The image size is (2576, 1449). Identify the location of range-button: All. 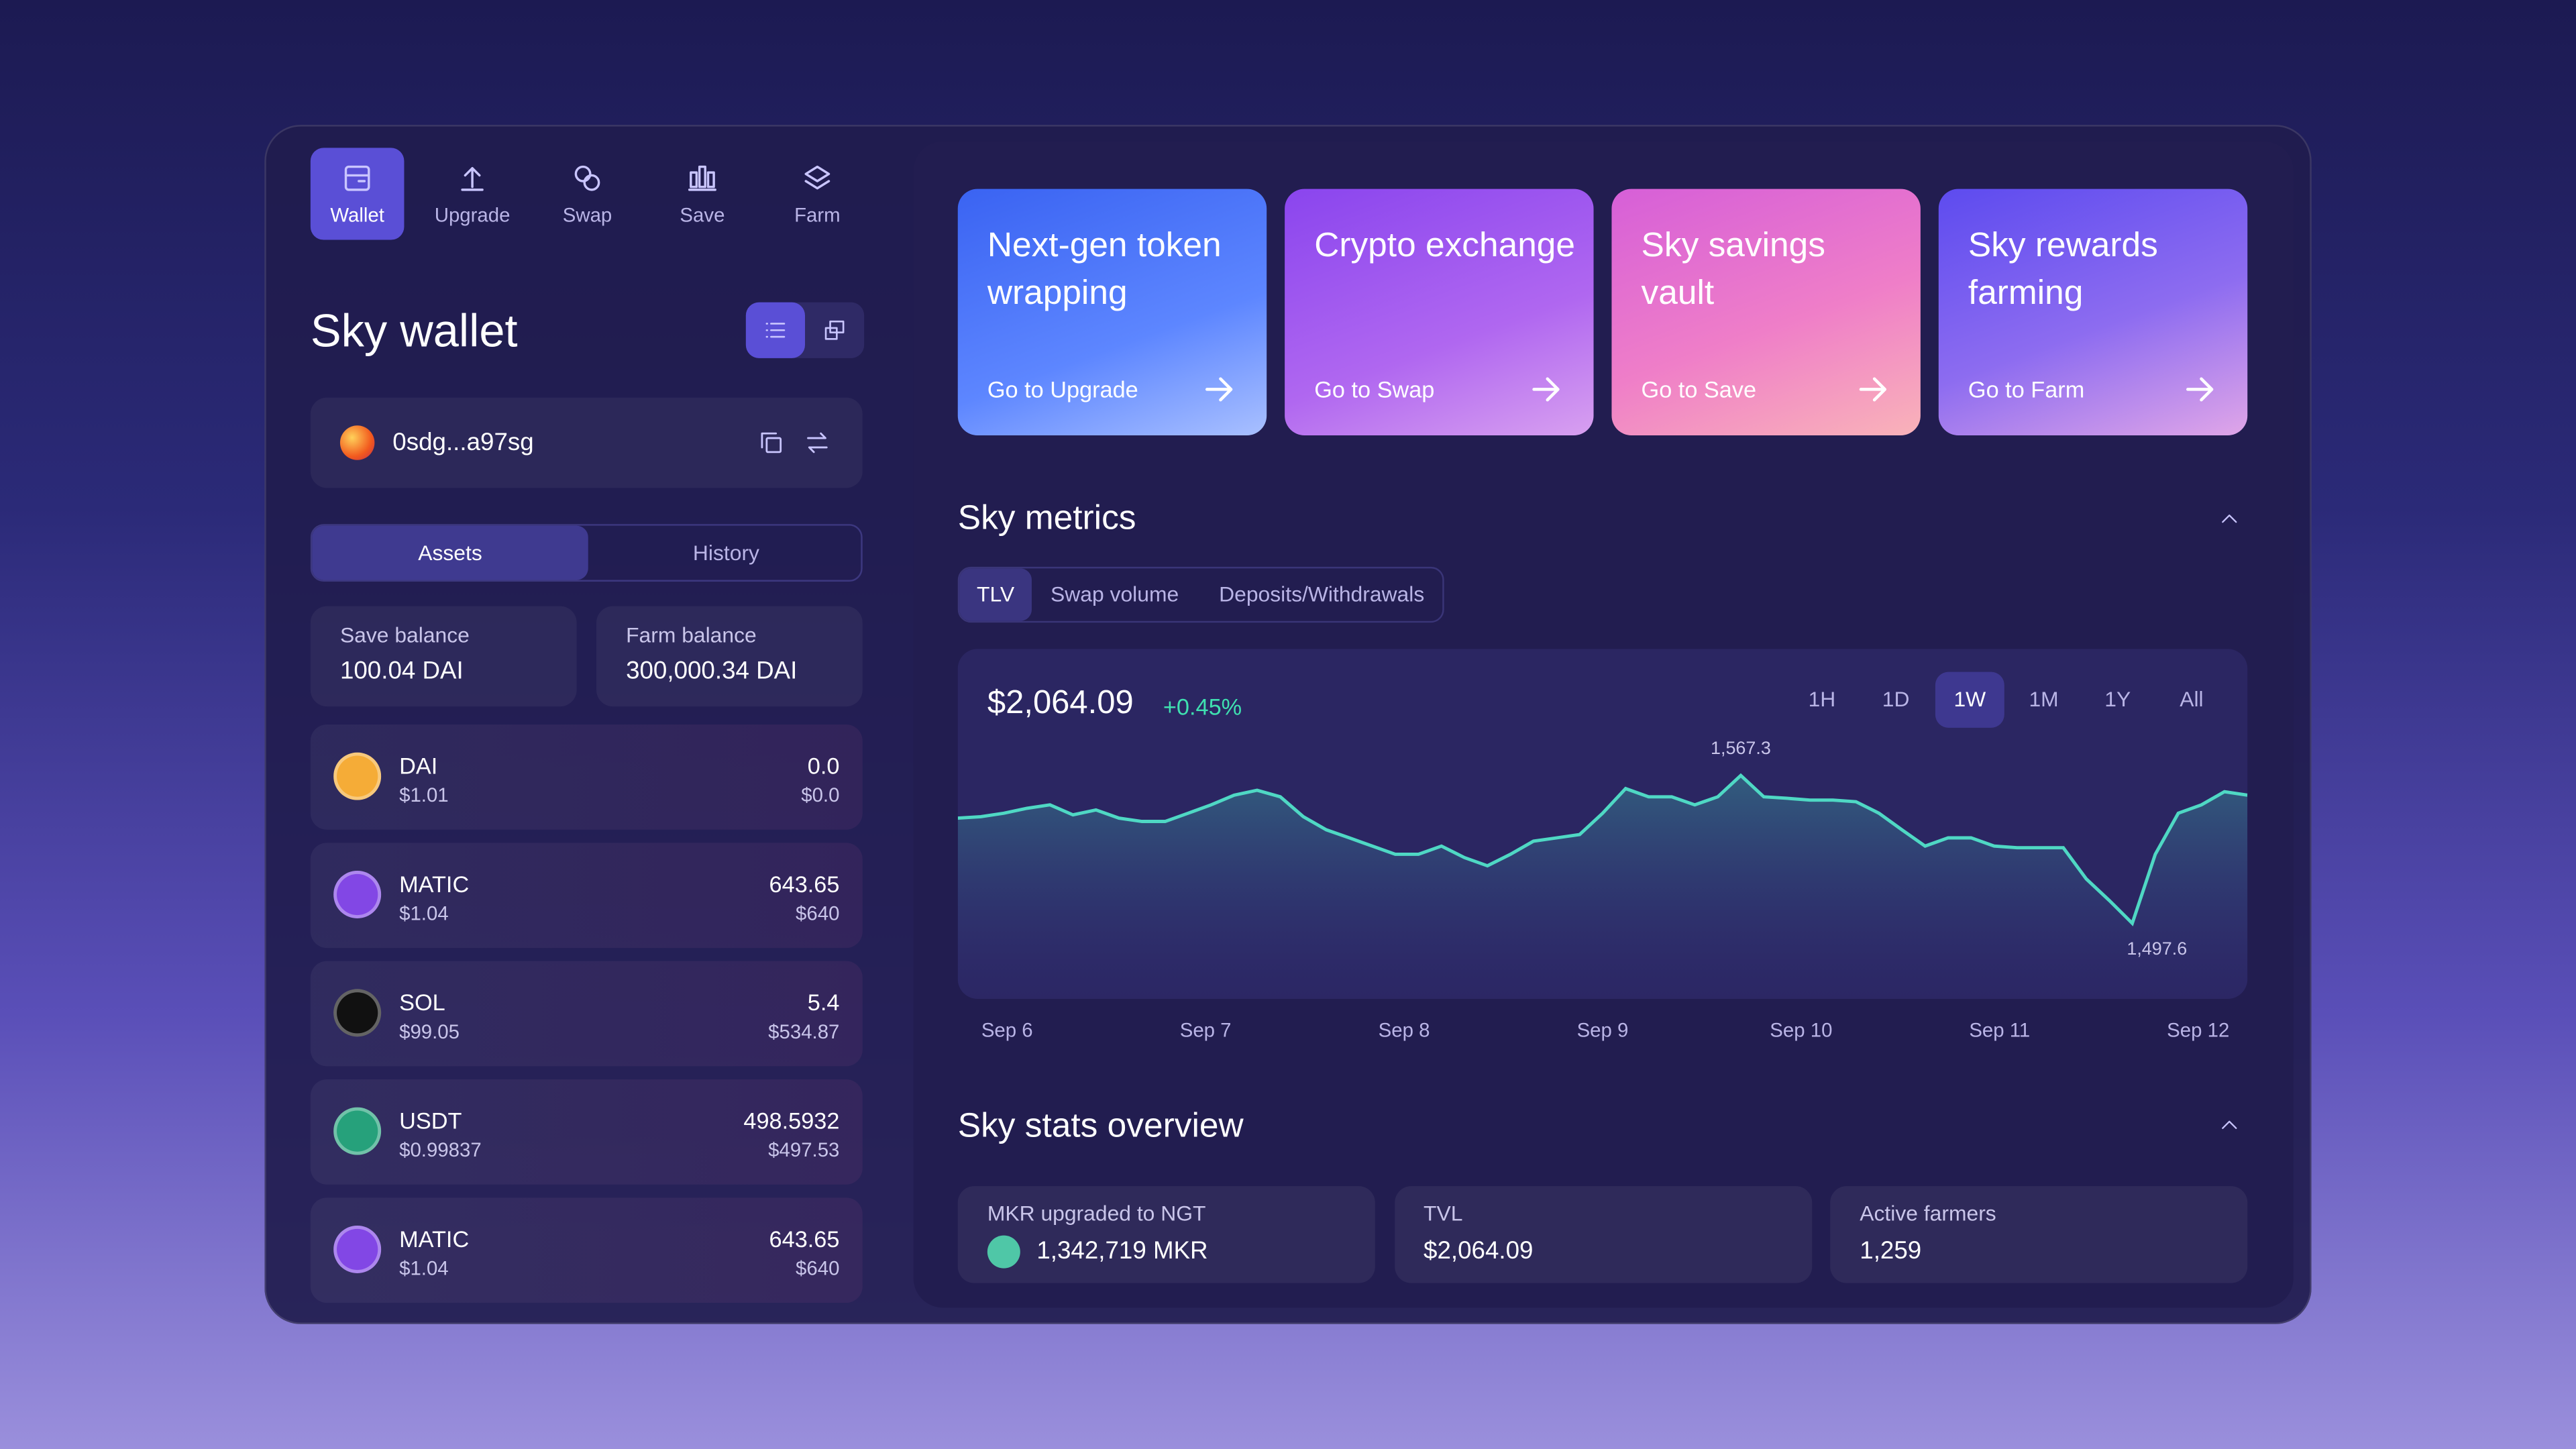
(2192, 699).